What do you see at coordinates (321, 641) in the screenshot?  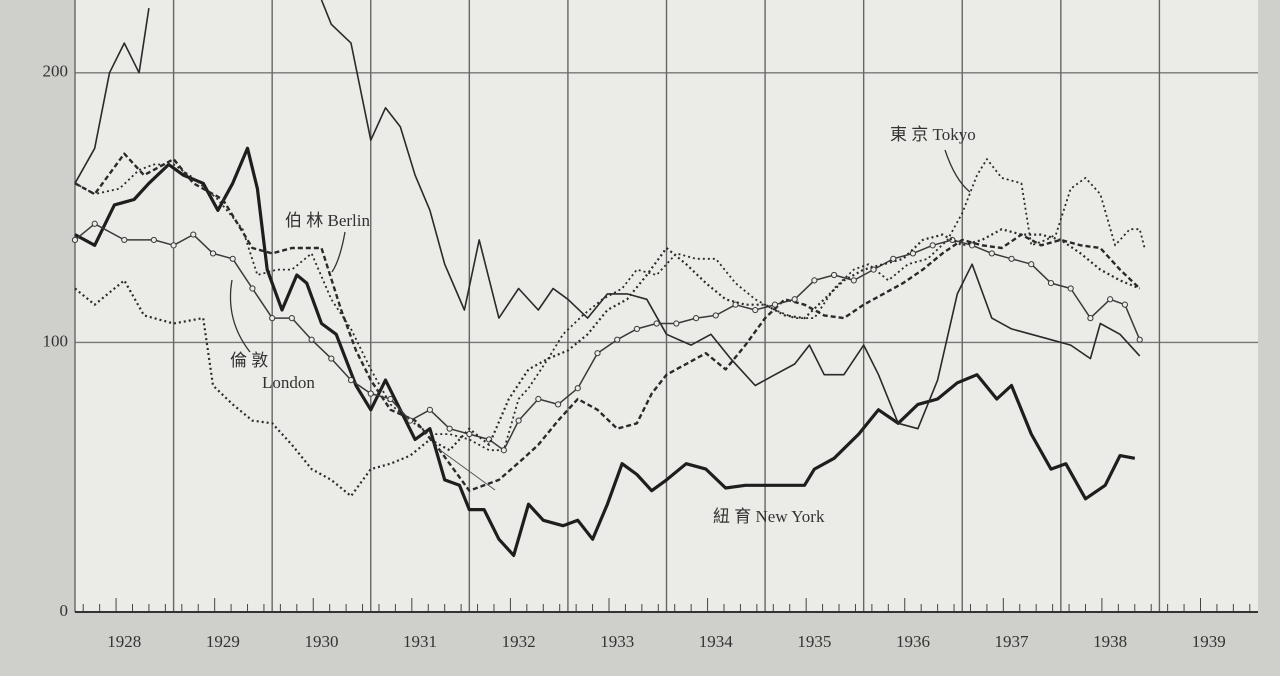 I see `x-tick-label: 1930` at bounding box center [321, 641].